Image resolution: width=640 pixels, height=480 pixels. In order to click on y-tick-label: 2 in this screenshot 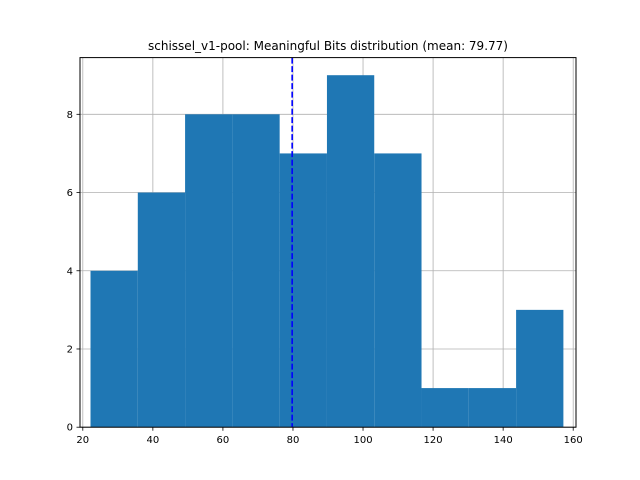, I will do `click(70, 349)`.